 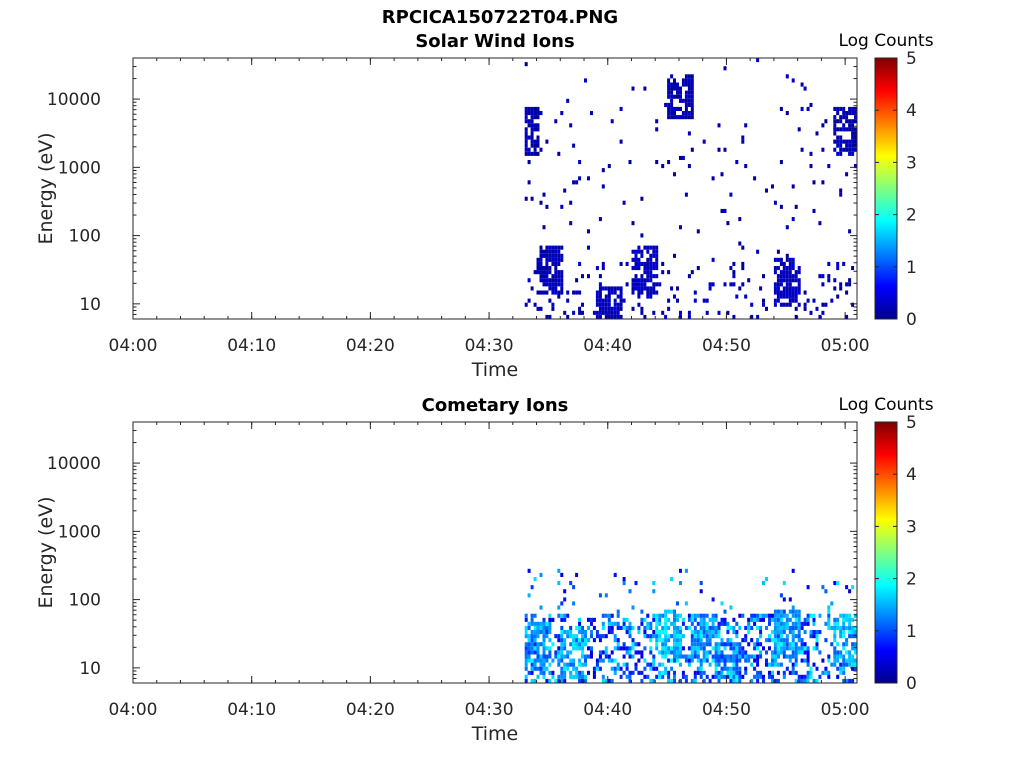 I want to click on colorbar-tick-label: 0, so click(x=911, y=684).